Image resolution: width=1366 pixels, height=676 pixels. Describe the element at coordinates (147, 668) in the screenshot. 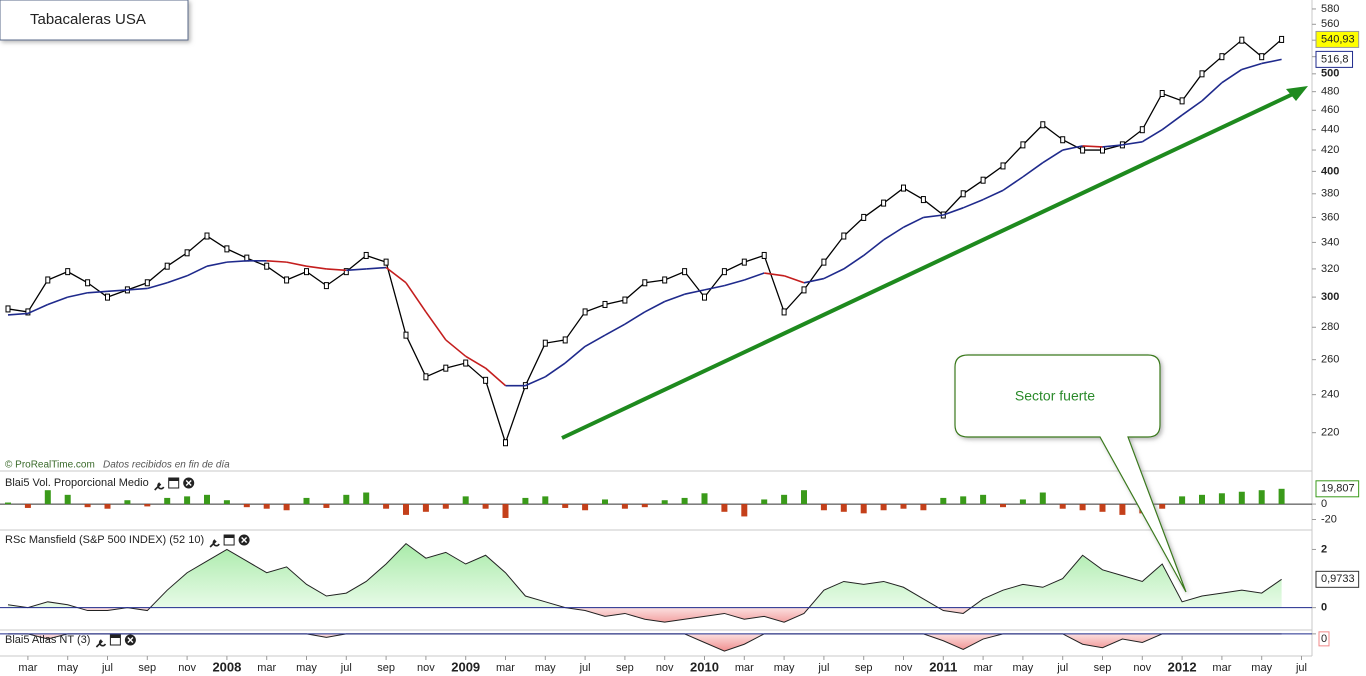

I see `x-tick-label: sep` at that location.